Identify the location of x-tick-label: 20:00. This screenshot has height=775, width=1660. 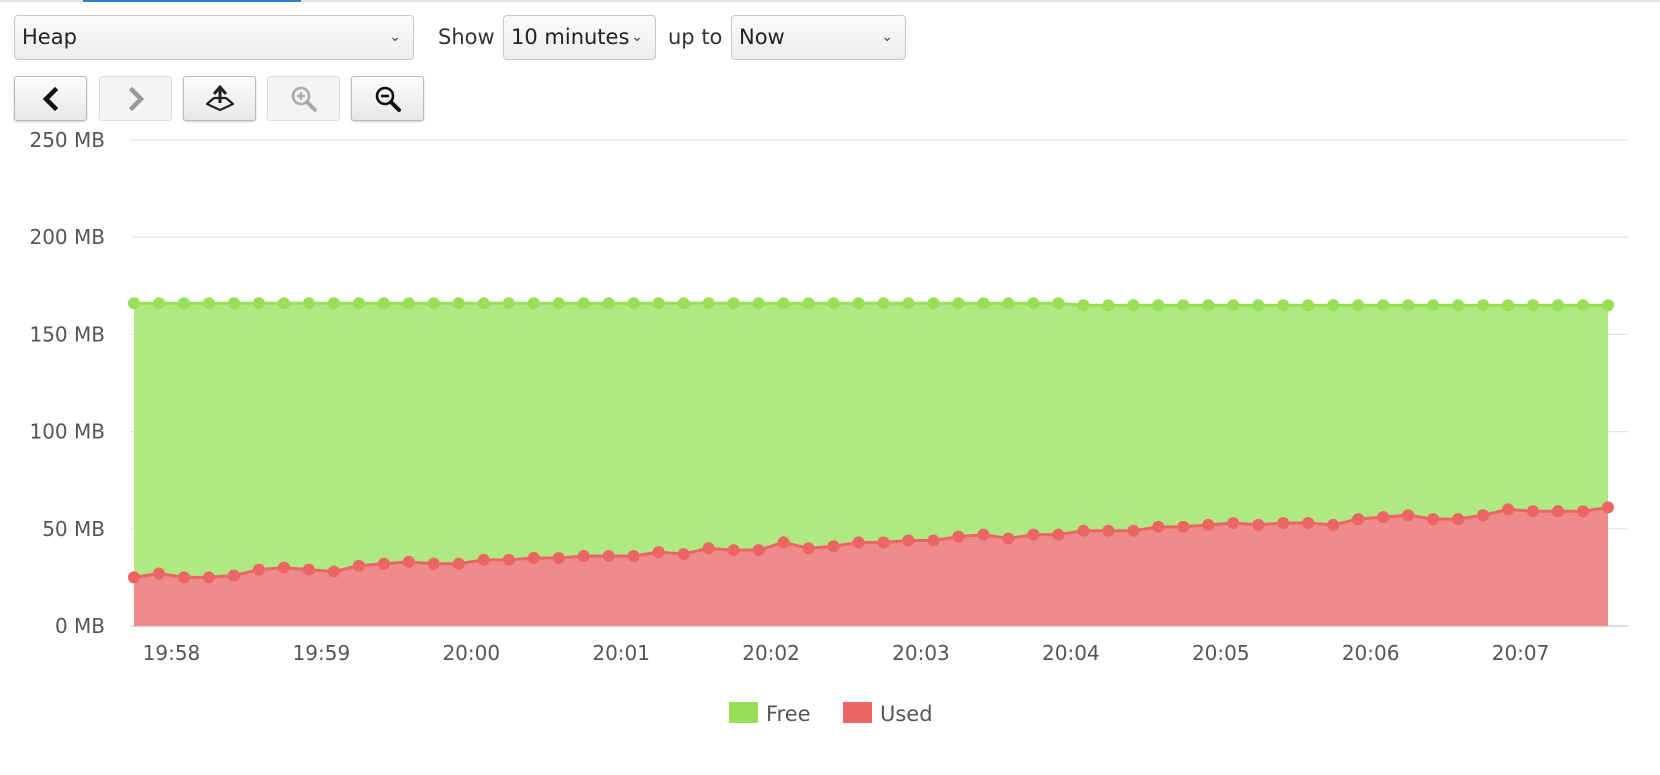
(471, 653).